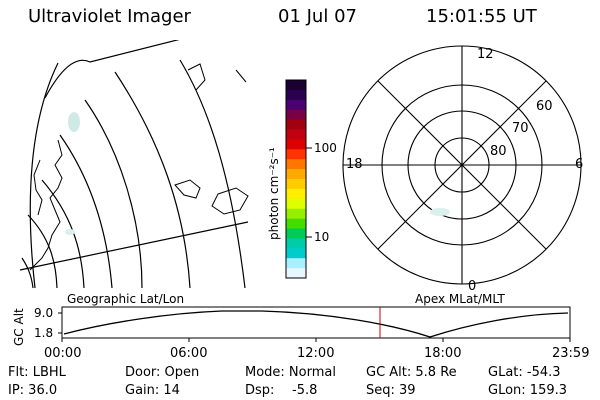 This screenshot has width=600, height=400. I want to click on altitude-tick-high: 9.0, so click(43, 313).